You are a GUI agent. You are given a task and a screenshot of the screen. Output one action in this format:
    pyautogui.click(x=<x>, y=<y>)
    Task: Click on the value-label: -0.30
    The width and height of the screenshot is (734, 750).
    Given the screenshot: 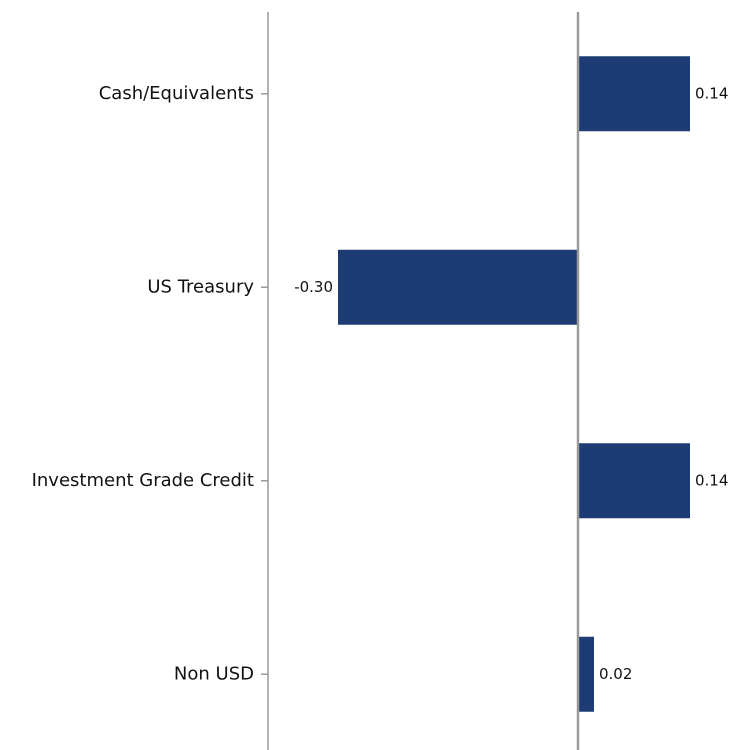 What is the action you would take?
    pyautogui.click(x=313, y=287)
    